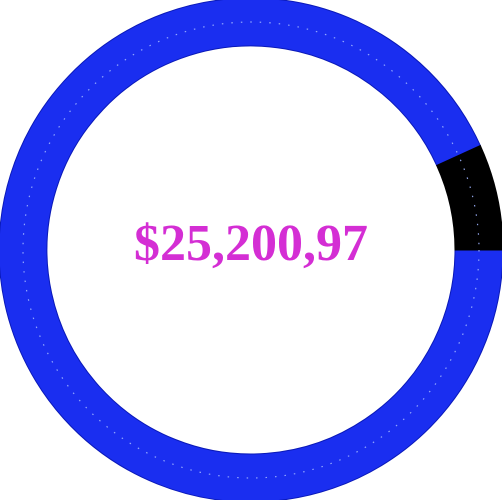  What do you see at coordinates (251, 243) in the screenshot?
I see `center-value-label: $25,200,97` at bounding box center [251, 243].